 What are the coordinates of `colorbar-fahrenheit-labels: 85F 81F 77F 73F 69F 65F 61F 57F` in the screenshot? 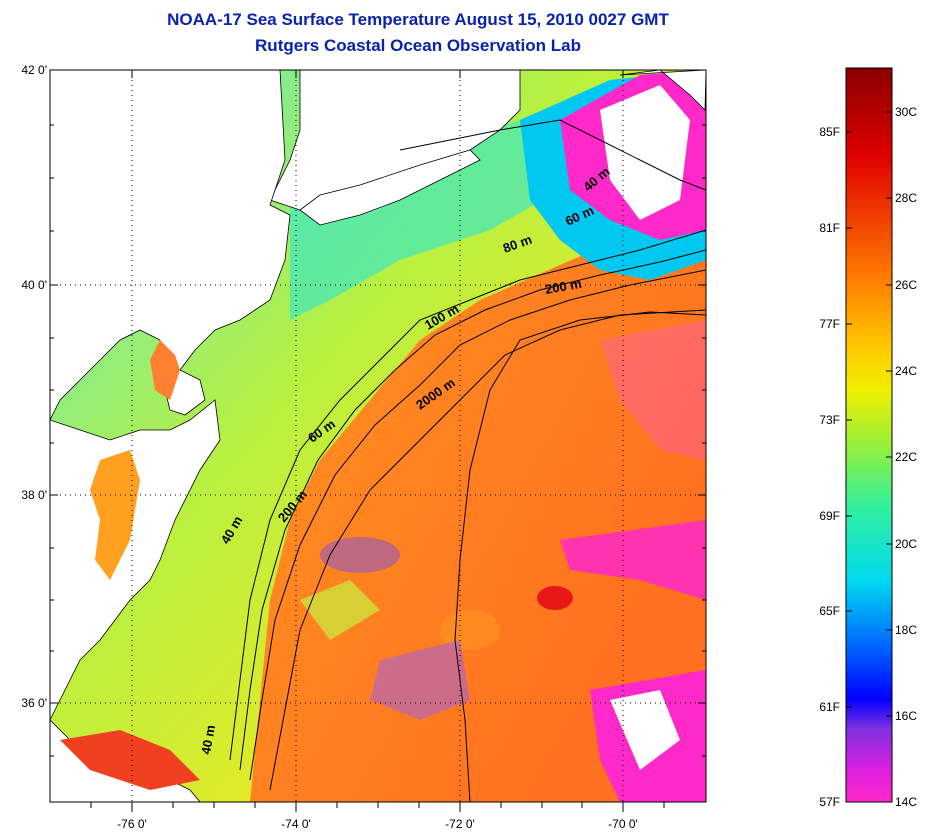 It's located at (829, 467).